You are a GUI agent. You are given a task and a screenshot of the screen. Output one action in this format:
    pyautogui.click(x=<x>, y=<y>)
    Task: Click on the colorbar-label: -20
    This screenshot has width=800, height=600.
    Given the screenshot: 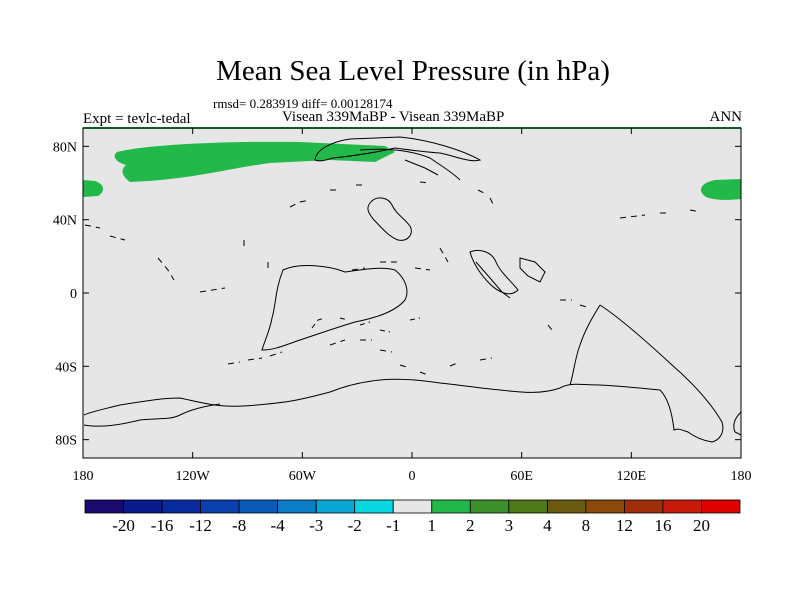 What is the action you would take?
    pyautogui.click(x=123, y=525)
    